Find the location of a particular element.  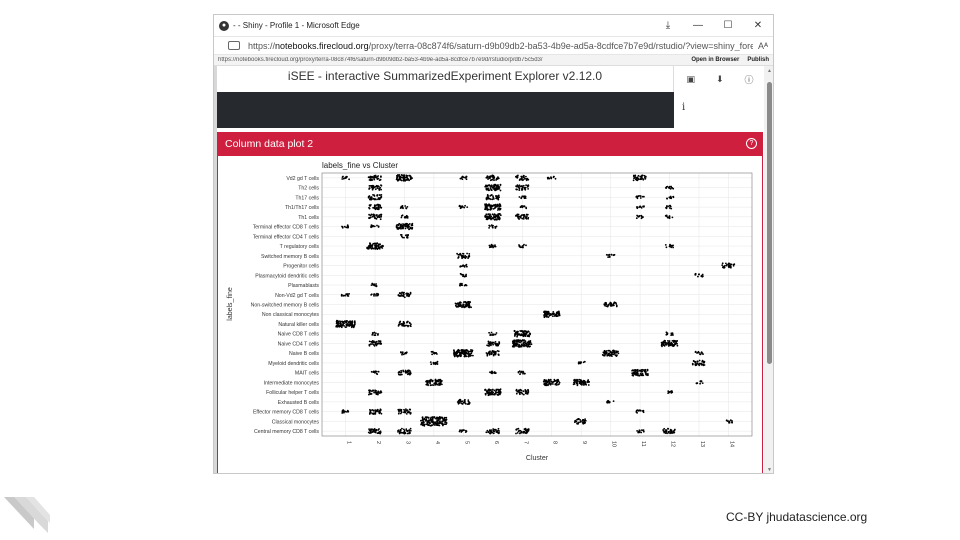

image-export-icon: ▣ is located at coordinates (690, 78).